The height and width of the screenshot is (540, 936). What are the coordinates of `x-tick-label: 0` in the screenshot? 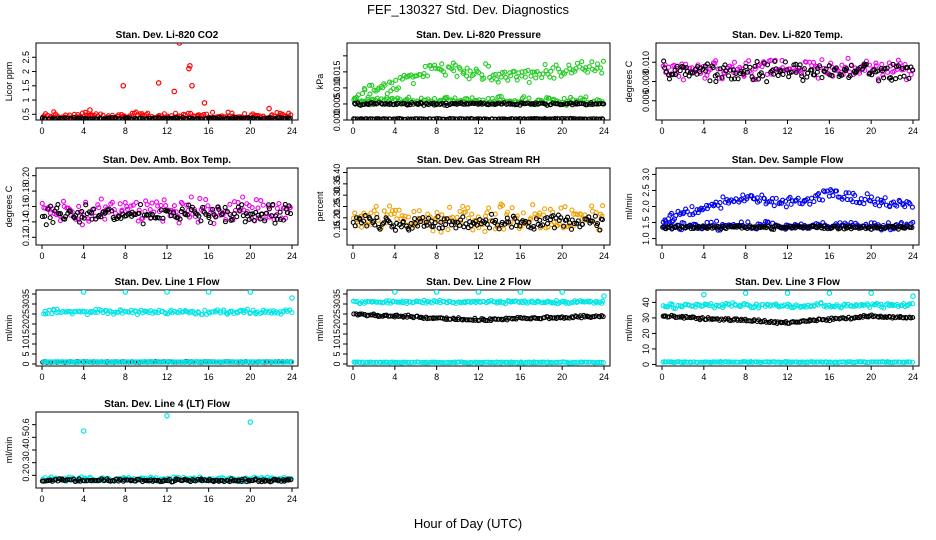 It's located at (661, 256).